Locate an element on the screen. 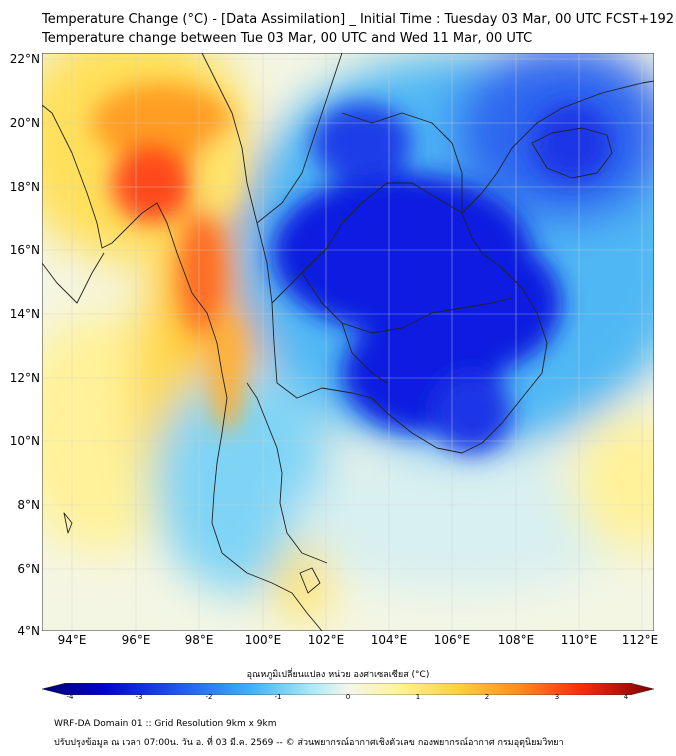 The width and height of the screenshot is (676, 756). lon-label-112: 112°E is located at coordinates (640, 640).